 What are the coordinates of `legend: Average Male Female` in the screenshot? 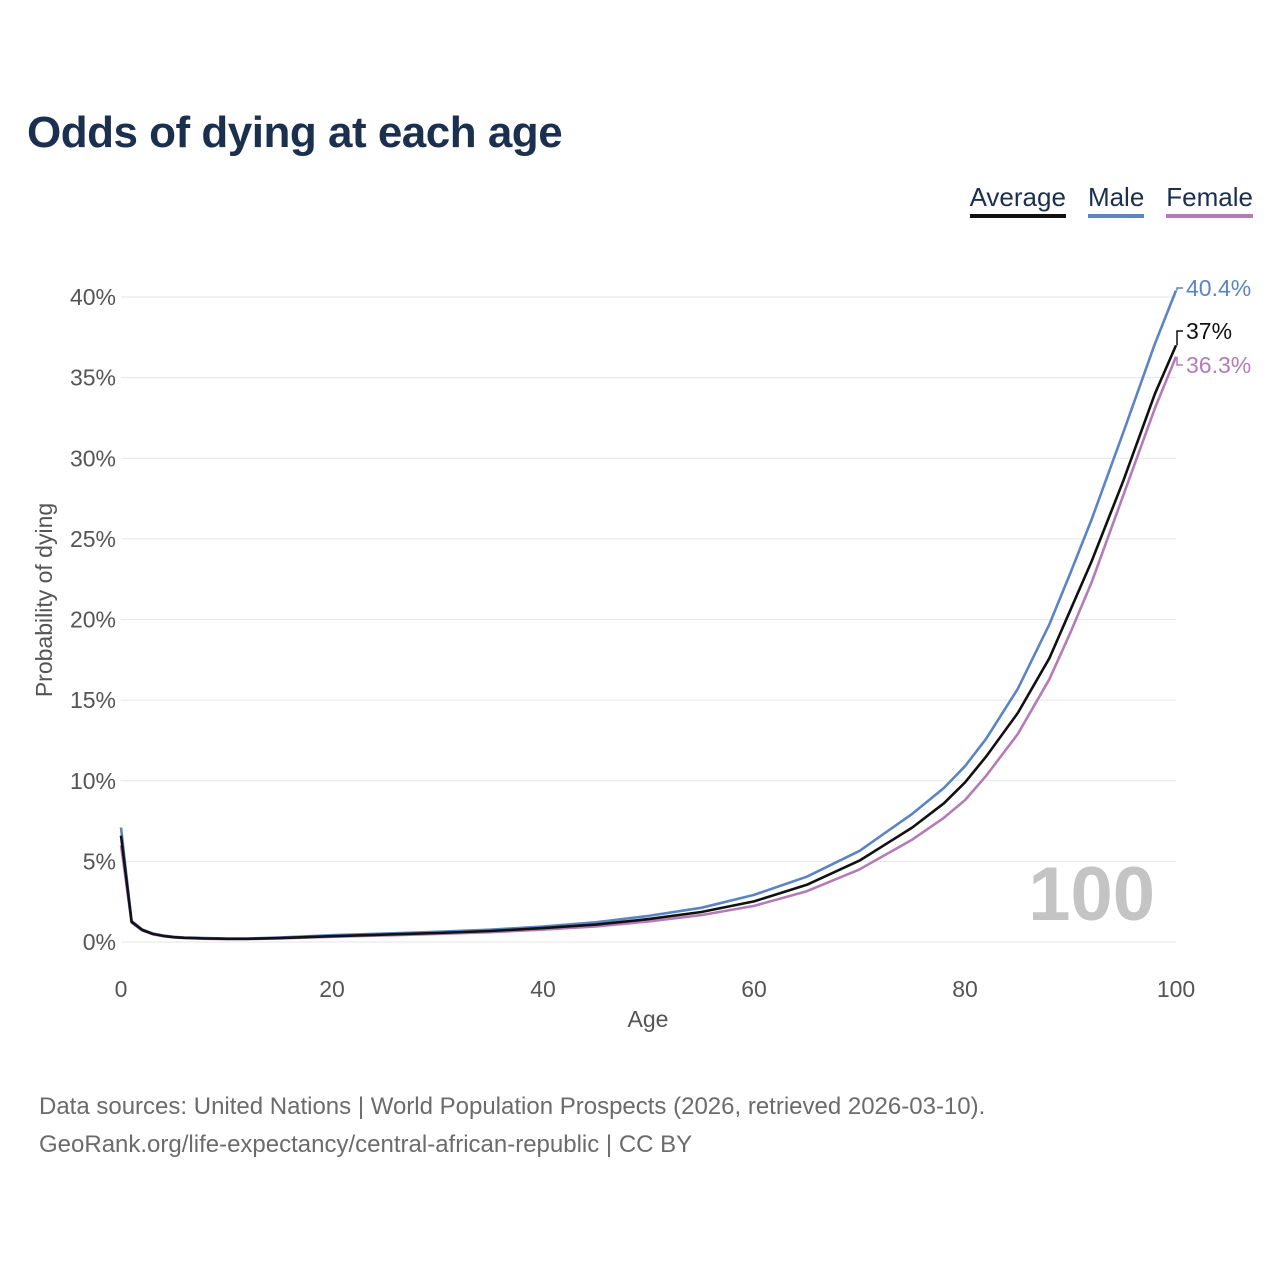 It's located at (1111, 200).